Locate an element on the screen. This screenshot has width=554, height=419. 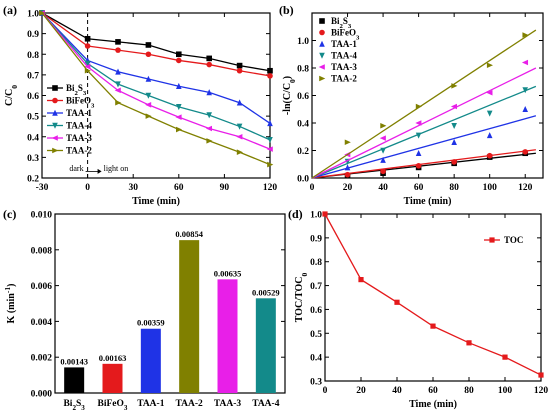
legend-label-part: TAA-2 is located at coordinates (79, 151).